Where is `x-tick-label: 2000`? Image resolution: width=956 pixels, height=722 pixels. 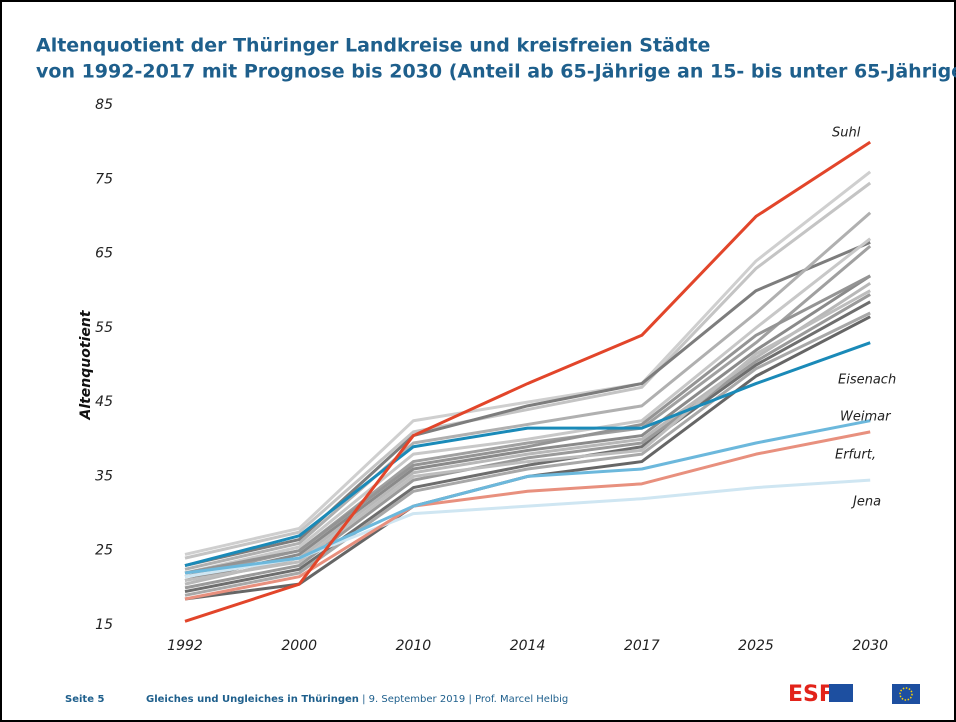
x-tick-label: 2000 is located at coordinates (299, 646).